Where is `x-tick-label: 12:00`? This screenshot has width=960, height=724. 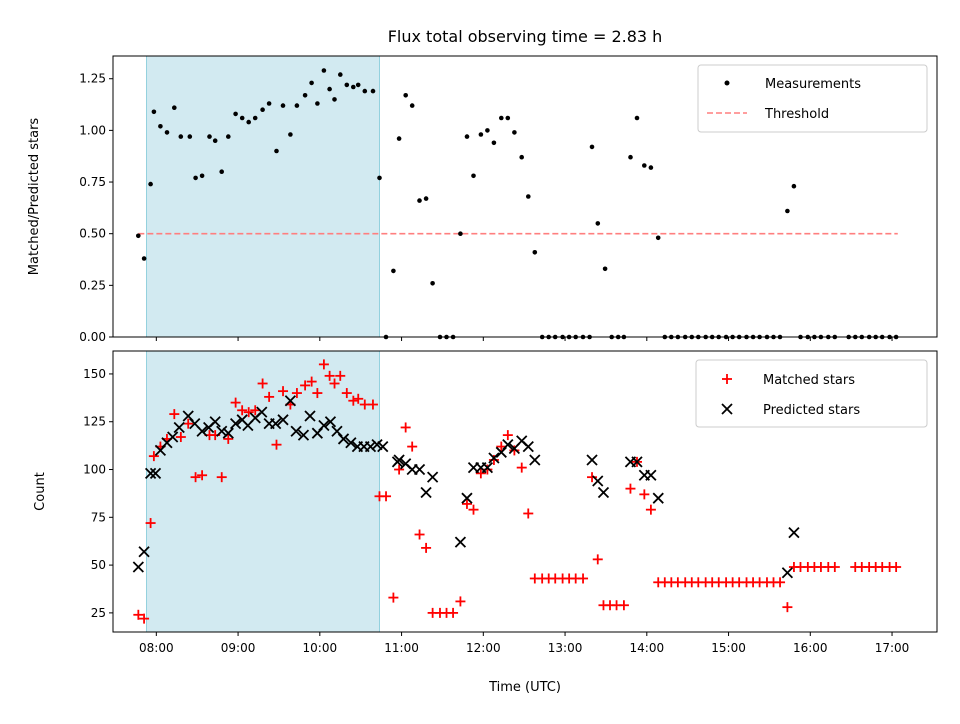
x-tick-label: 12:00 is located at coordinates (483, 648).